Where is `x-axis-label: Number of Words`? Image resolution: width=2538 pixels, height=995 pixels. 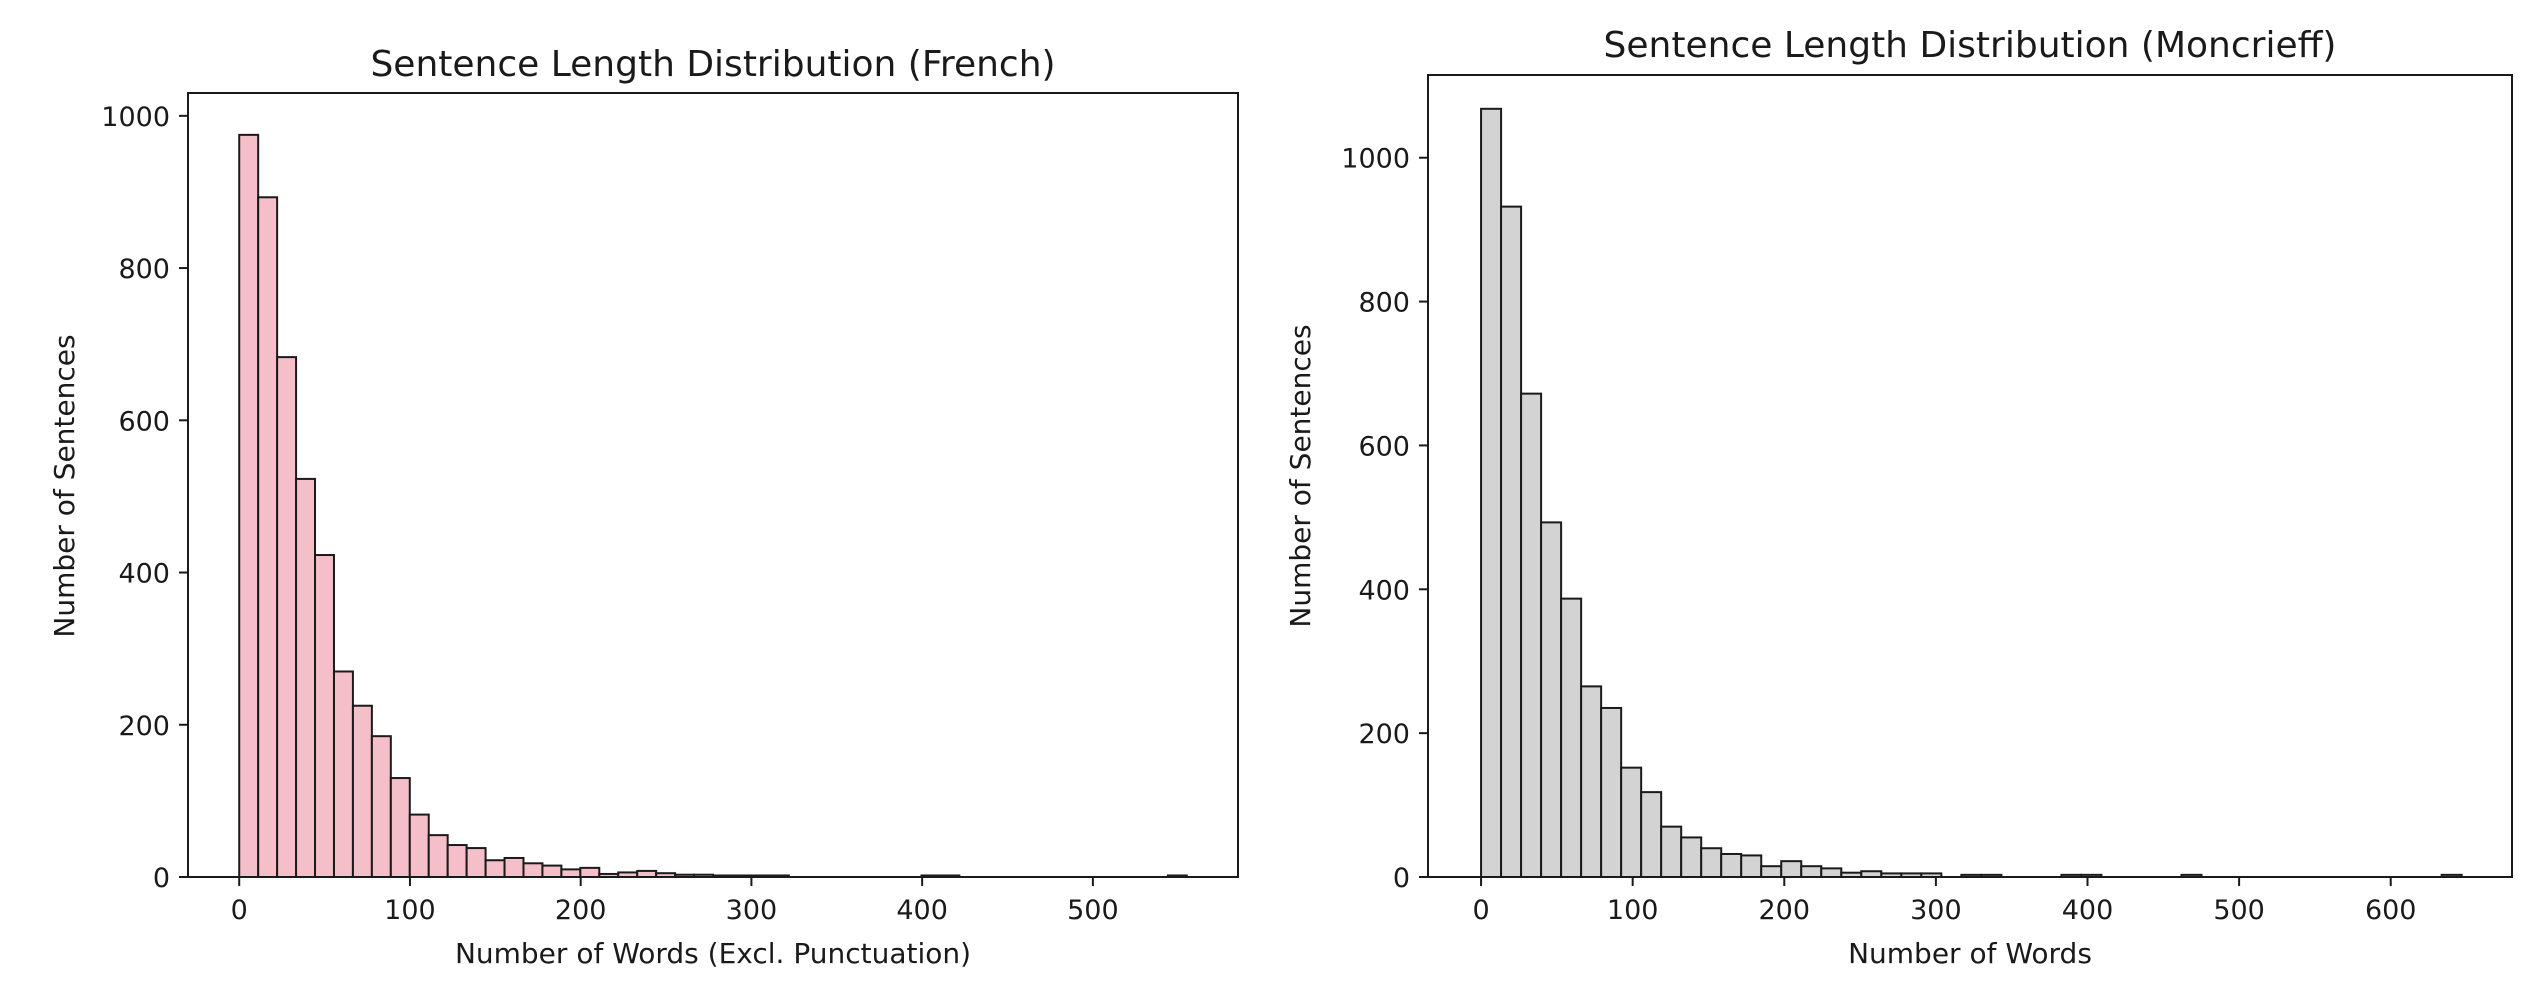
x-axis-label: Number of Words is located at coordinates (1970, 953).